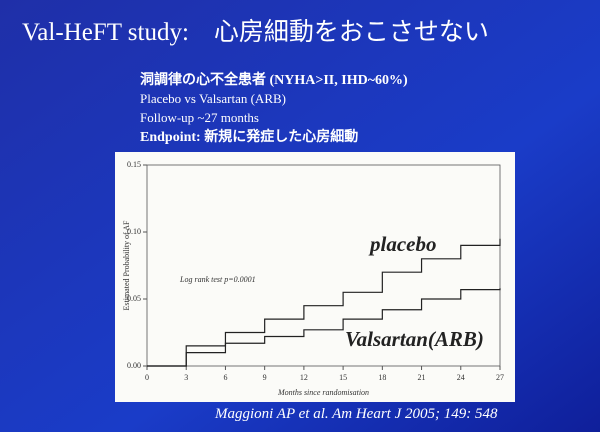 The width and height of the screenshot is (600, 432). I want to click on x-tick-label: 21, so click(422, 377).